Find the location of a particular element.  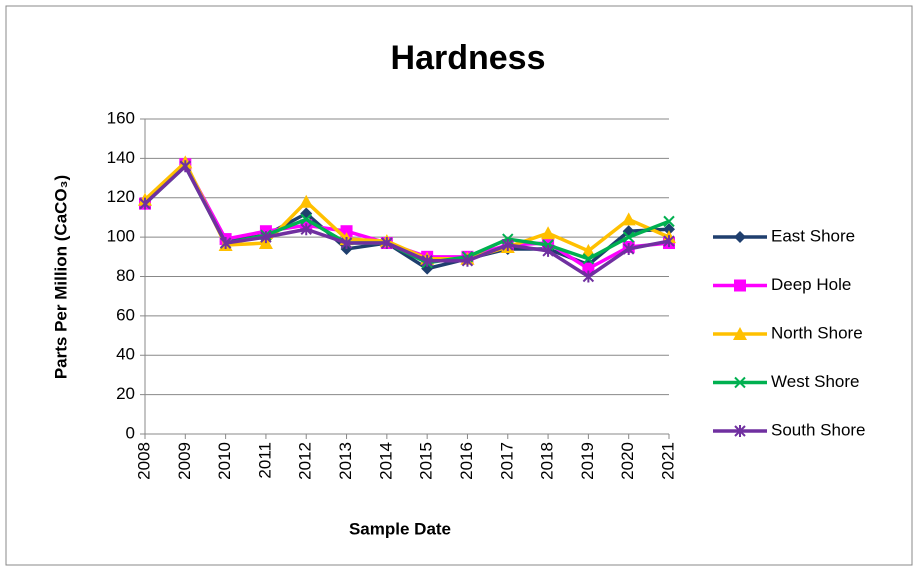

y-tick-label: 100 is located at coordinates (121, 236).